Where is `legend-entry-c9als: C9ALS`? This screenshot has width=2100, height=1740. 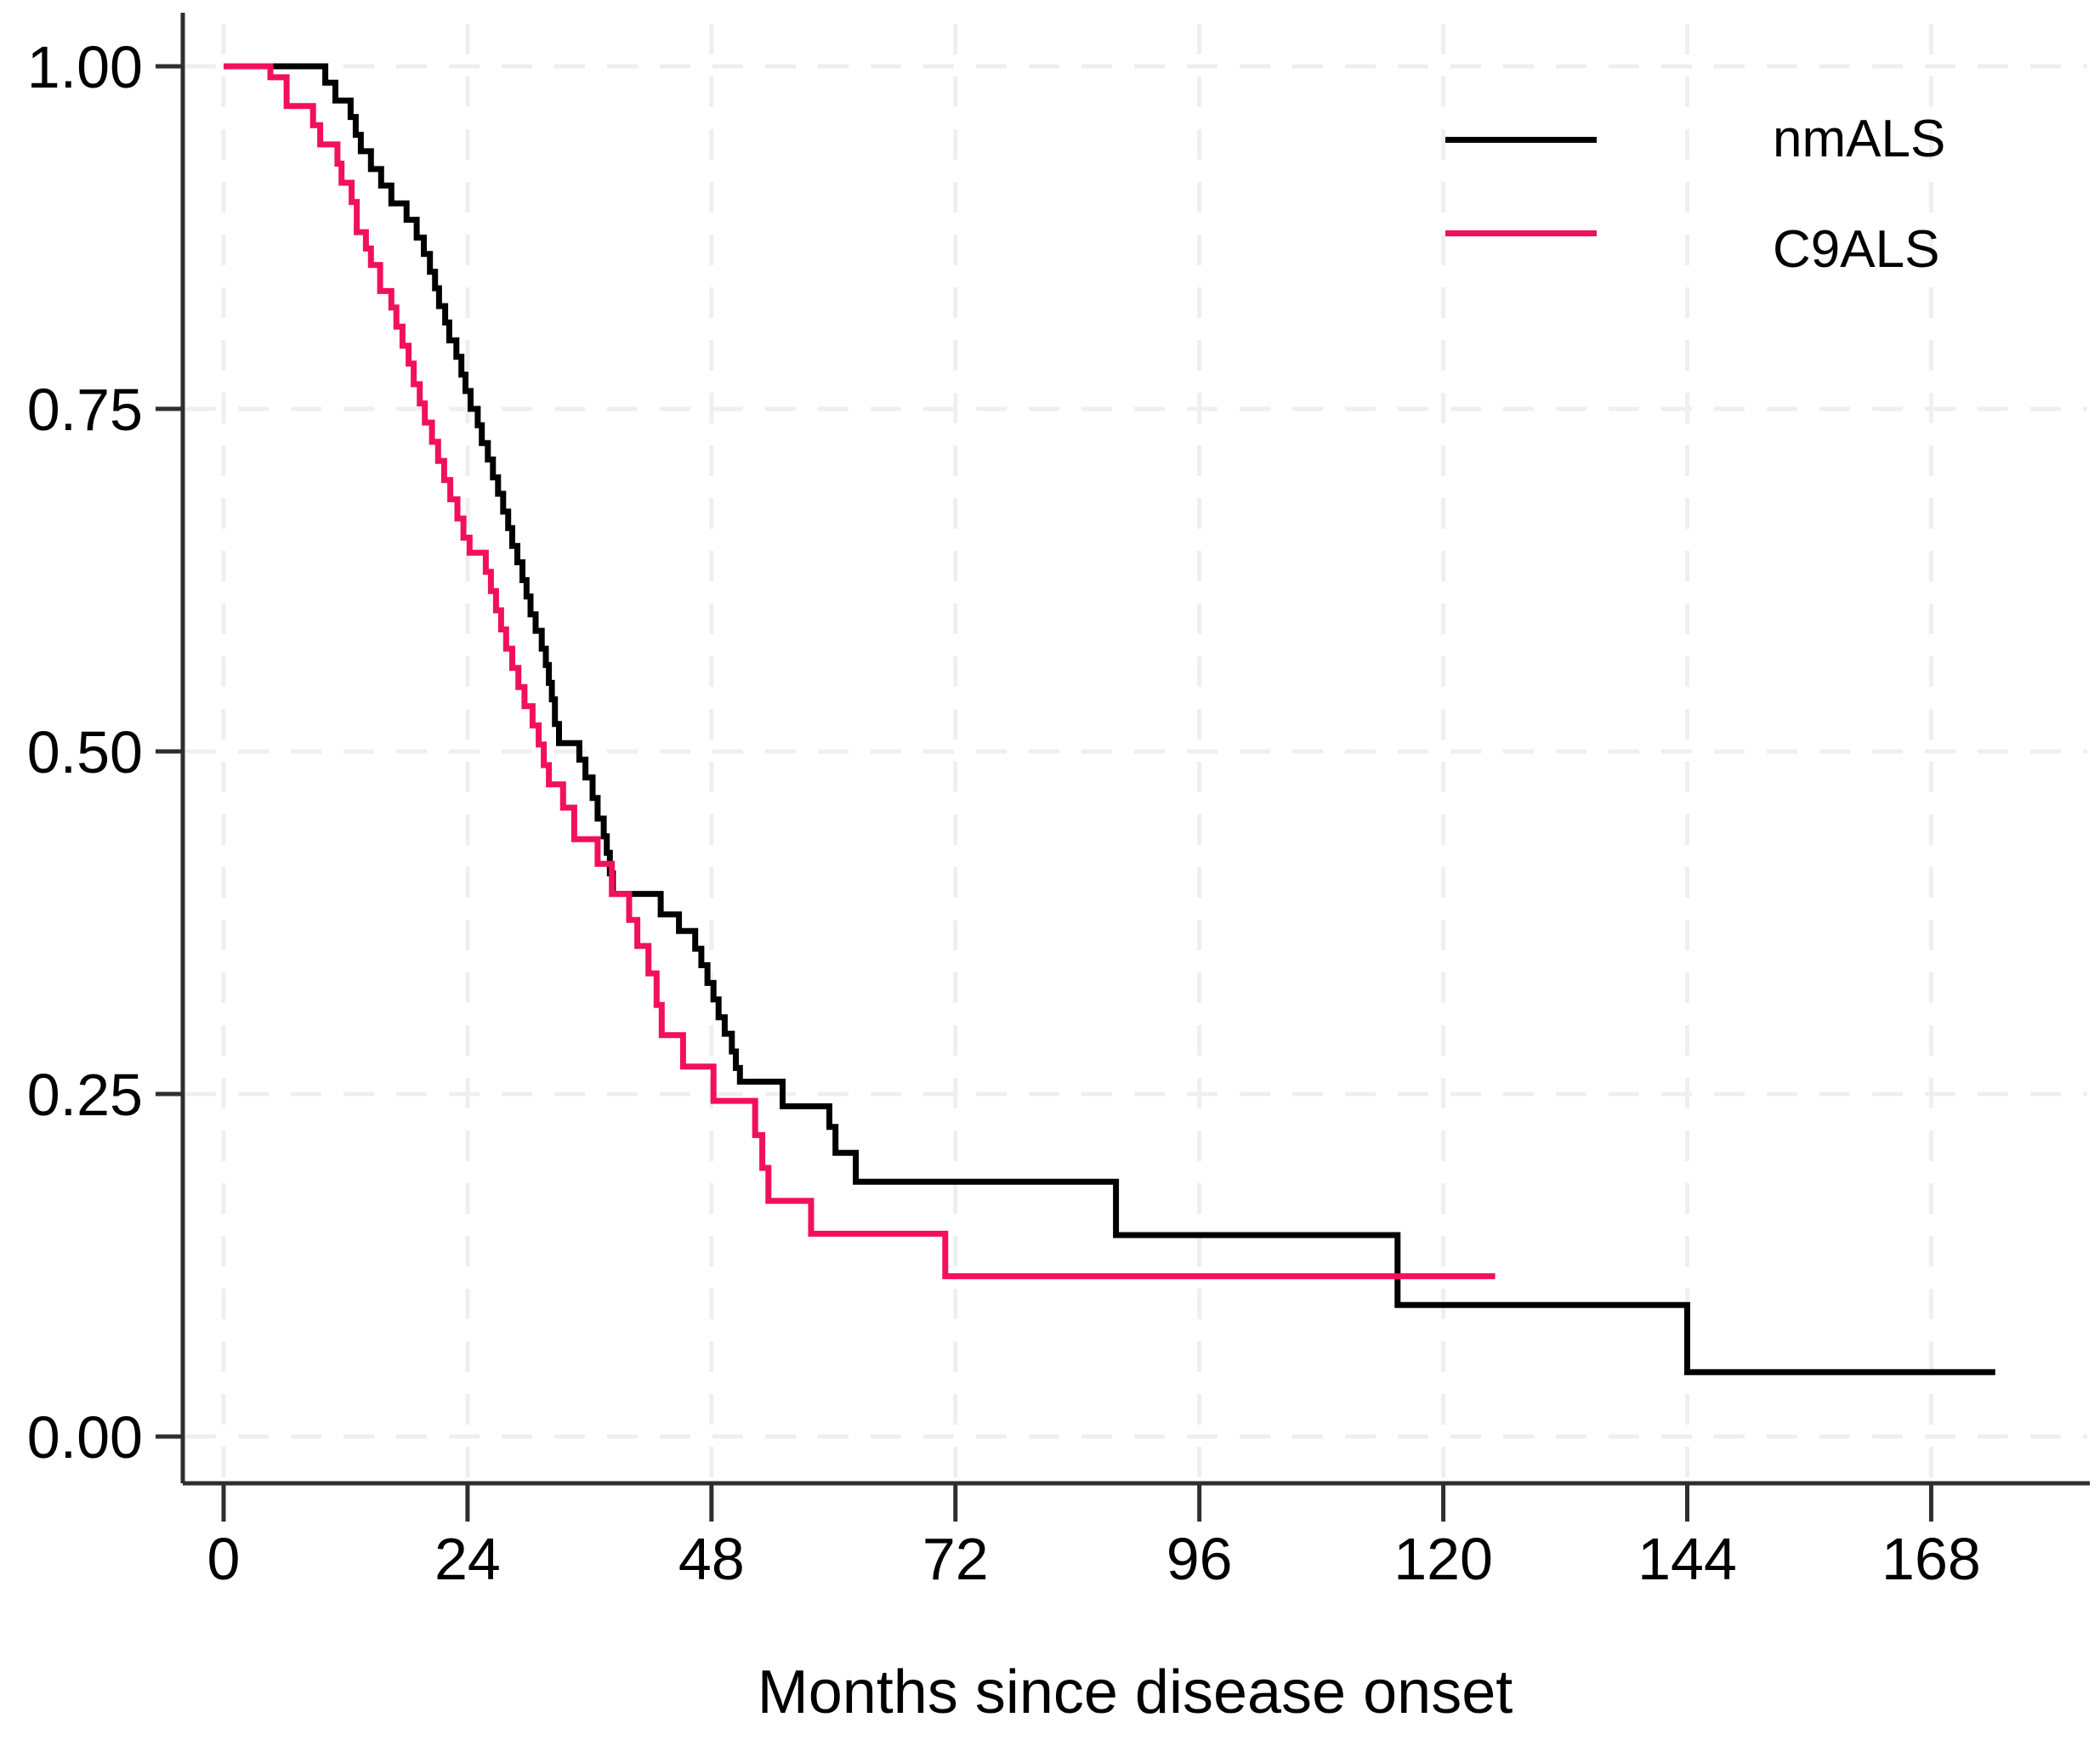
legend-entry-c9als: C9ALS is located at coordinates (1692, 239).